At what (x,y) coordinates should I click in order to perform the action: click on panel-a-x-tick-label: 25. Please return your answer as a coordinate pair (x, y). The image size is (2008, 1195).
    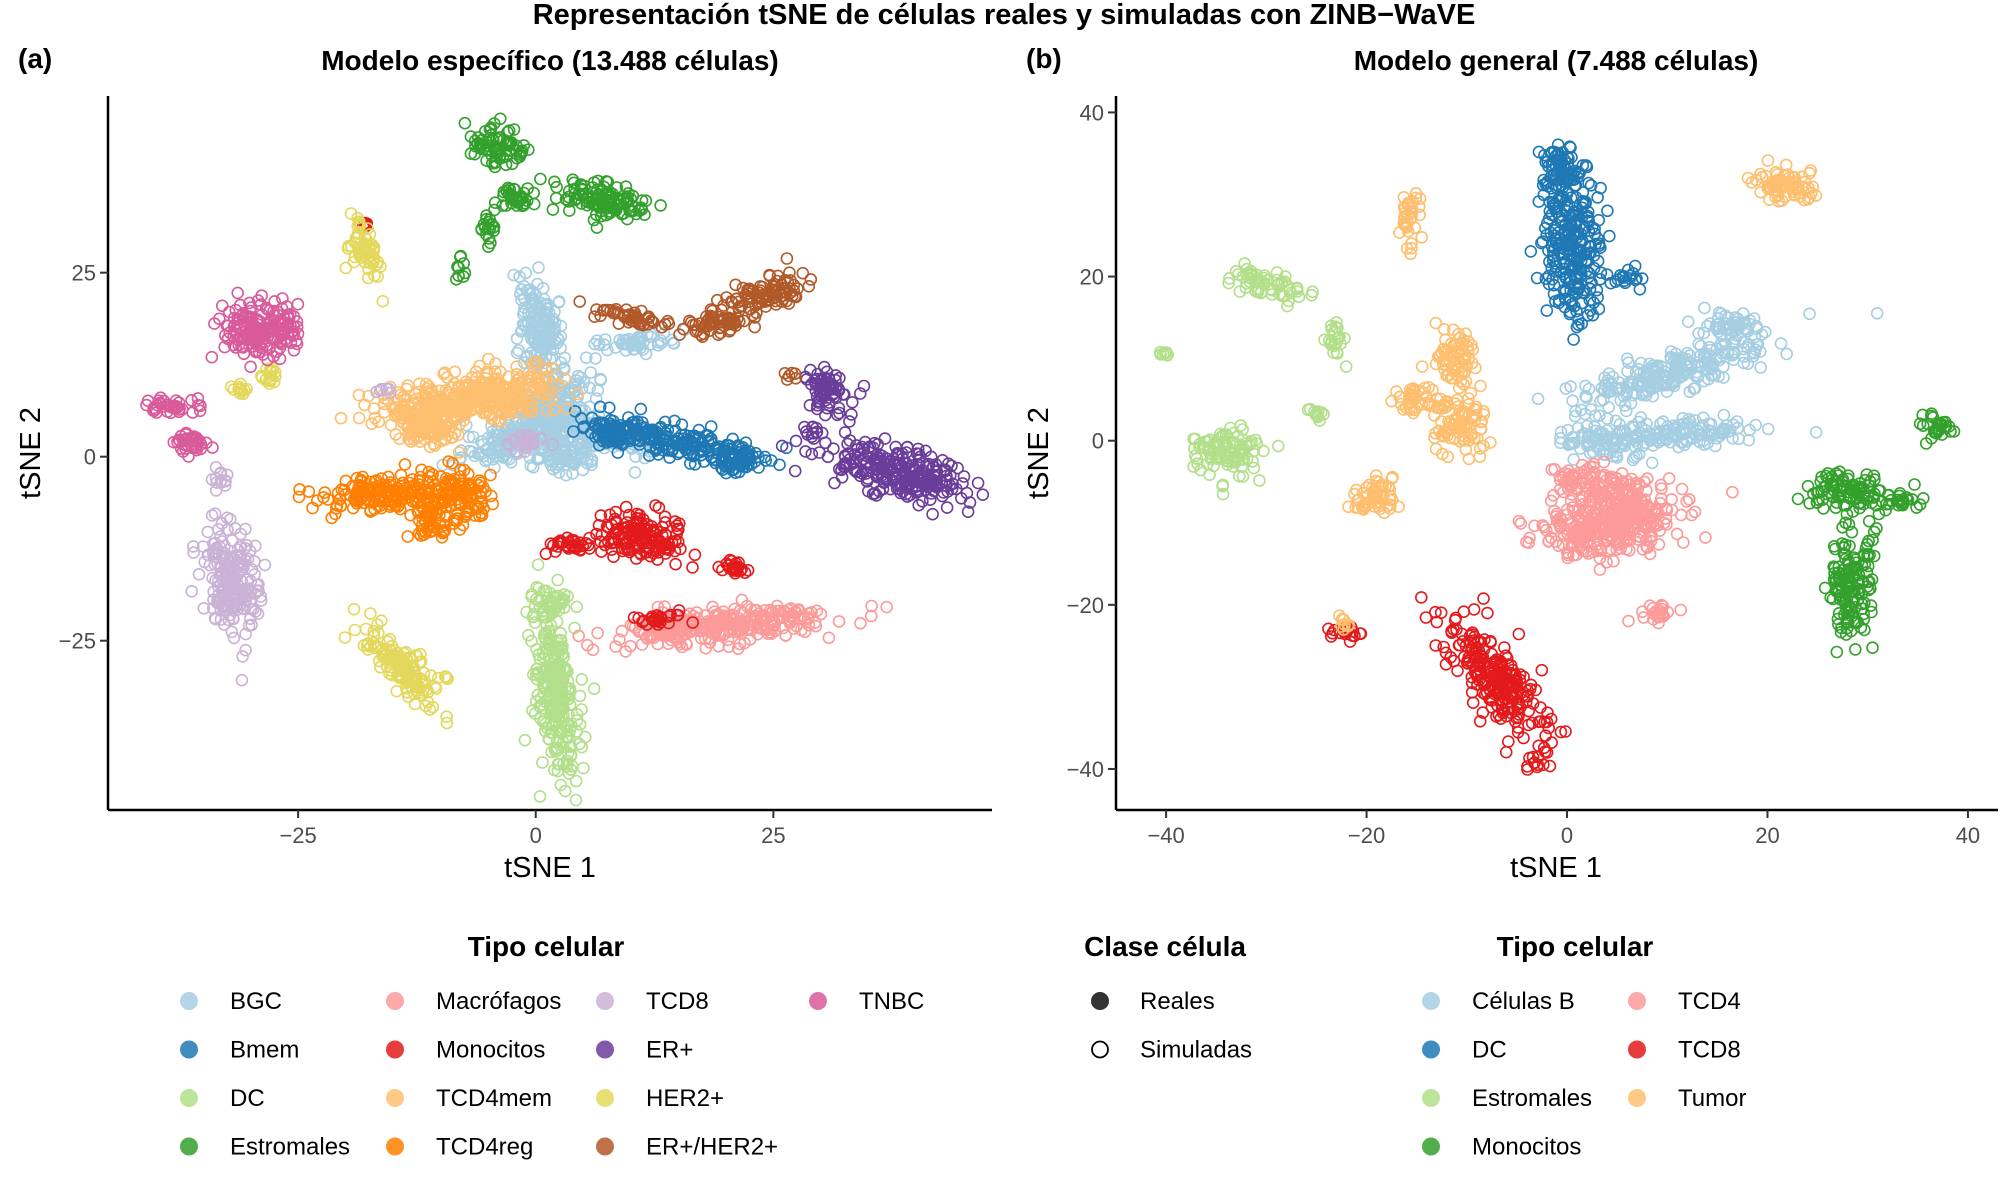
    Looking at the image, I should click on (773, 835).